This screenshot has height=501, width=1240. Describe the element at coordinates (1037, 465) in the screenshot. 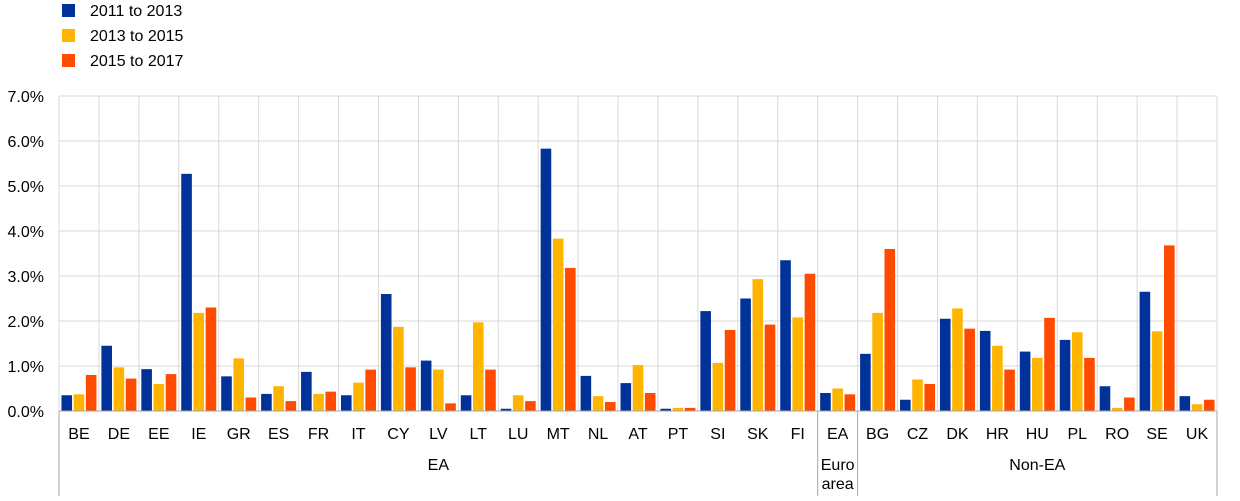

I see `group-label: Non-EA` at that location.